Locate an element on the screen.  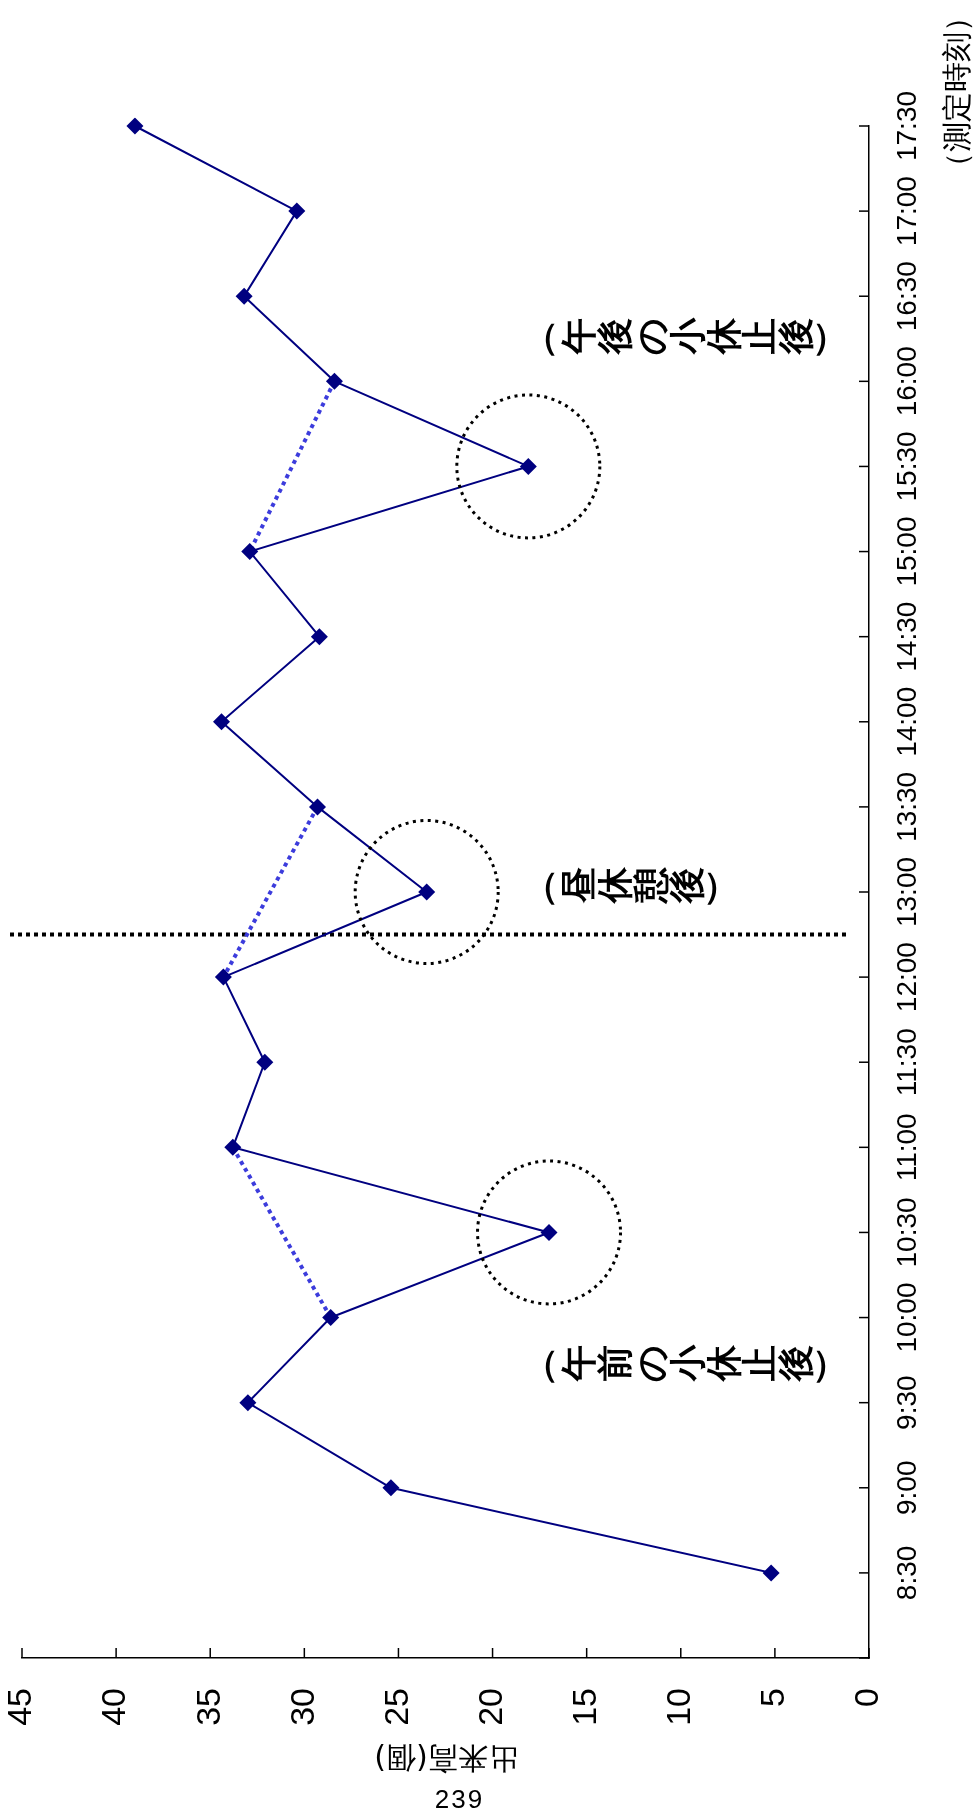
y-tick-label: 14:30 is located at coordinates (906, 636).